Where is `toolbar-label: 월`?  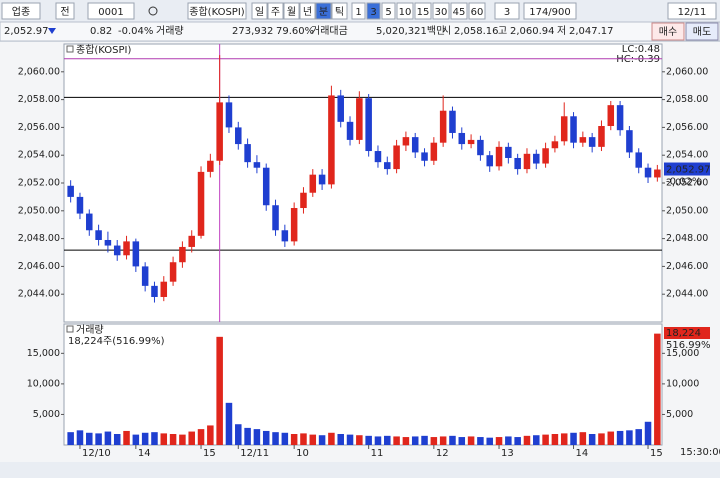
toolbar-label: 월 is located at coordinates (291, 12).